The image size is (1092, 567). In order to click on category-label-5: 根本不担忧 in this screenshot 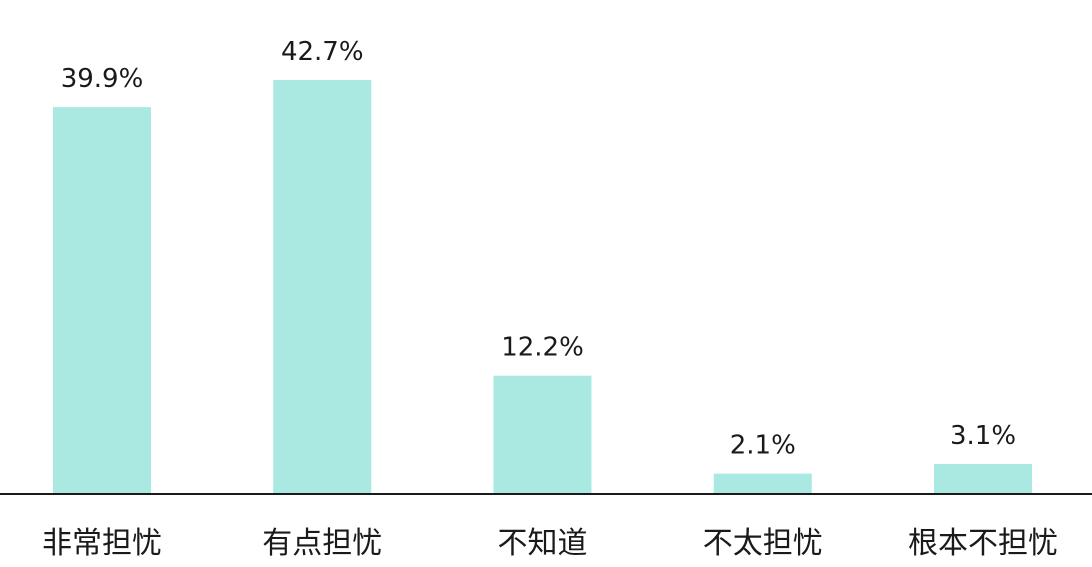, I will do `click(983, 543)`.